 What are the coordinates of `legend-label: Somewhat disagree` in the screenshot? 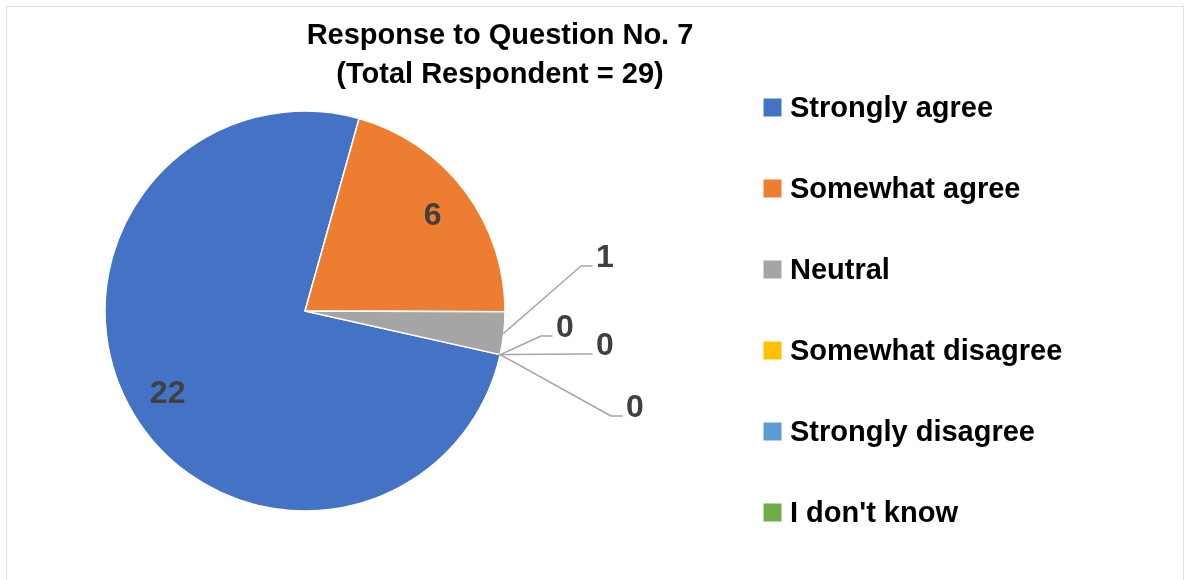 It's located at (926, 349).